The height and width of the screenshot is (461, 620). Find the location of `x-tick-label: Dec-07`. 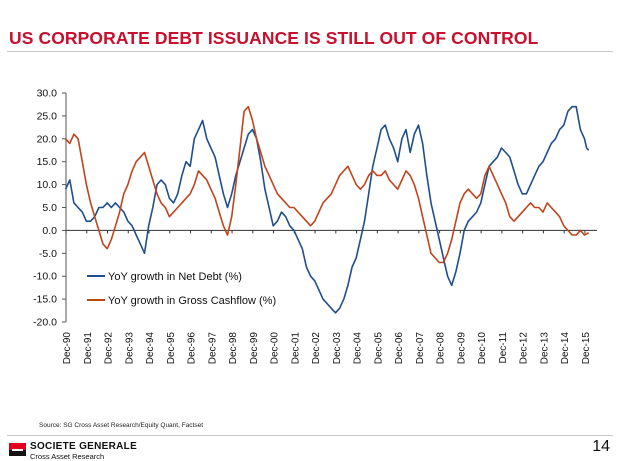

x-tick-label: Dec-07 is located at coordinates (420, 348).